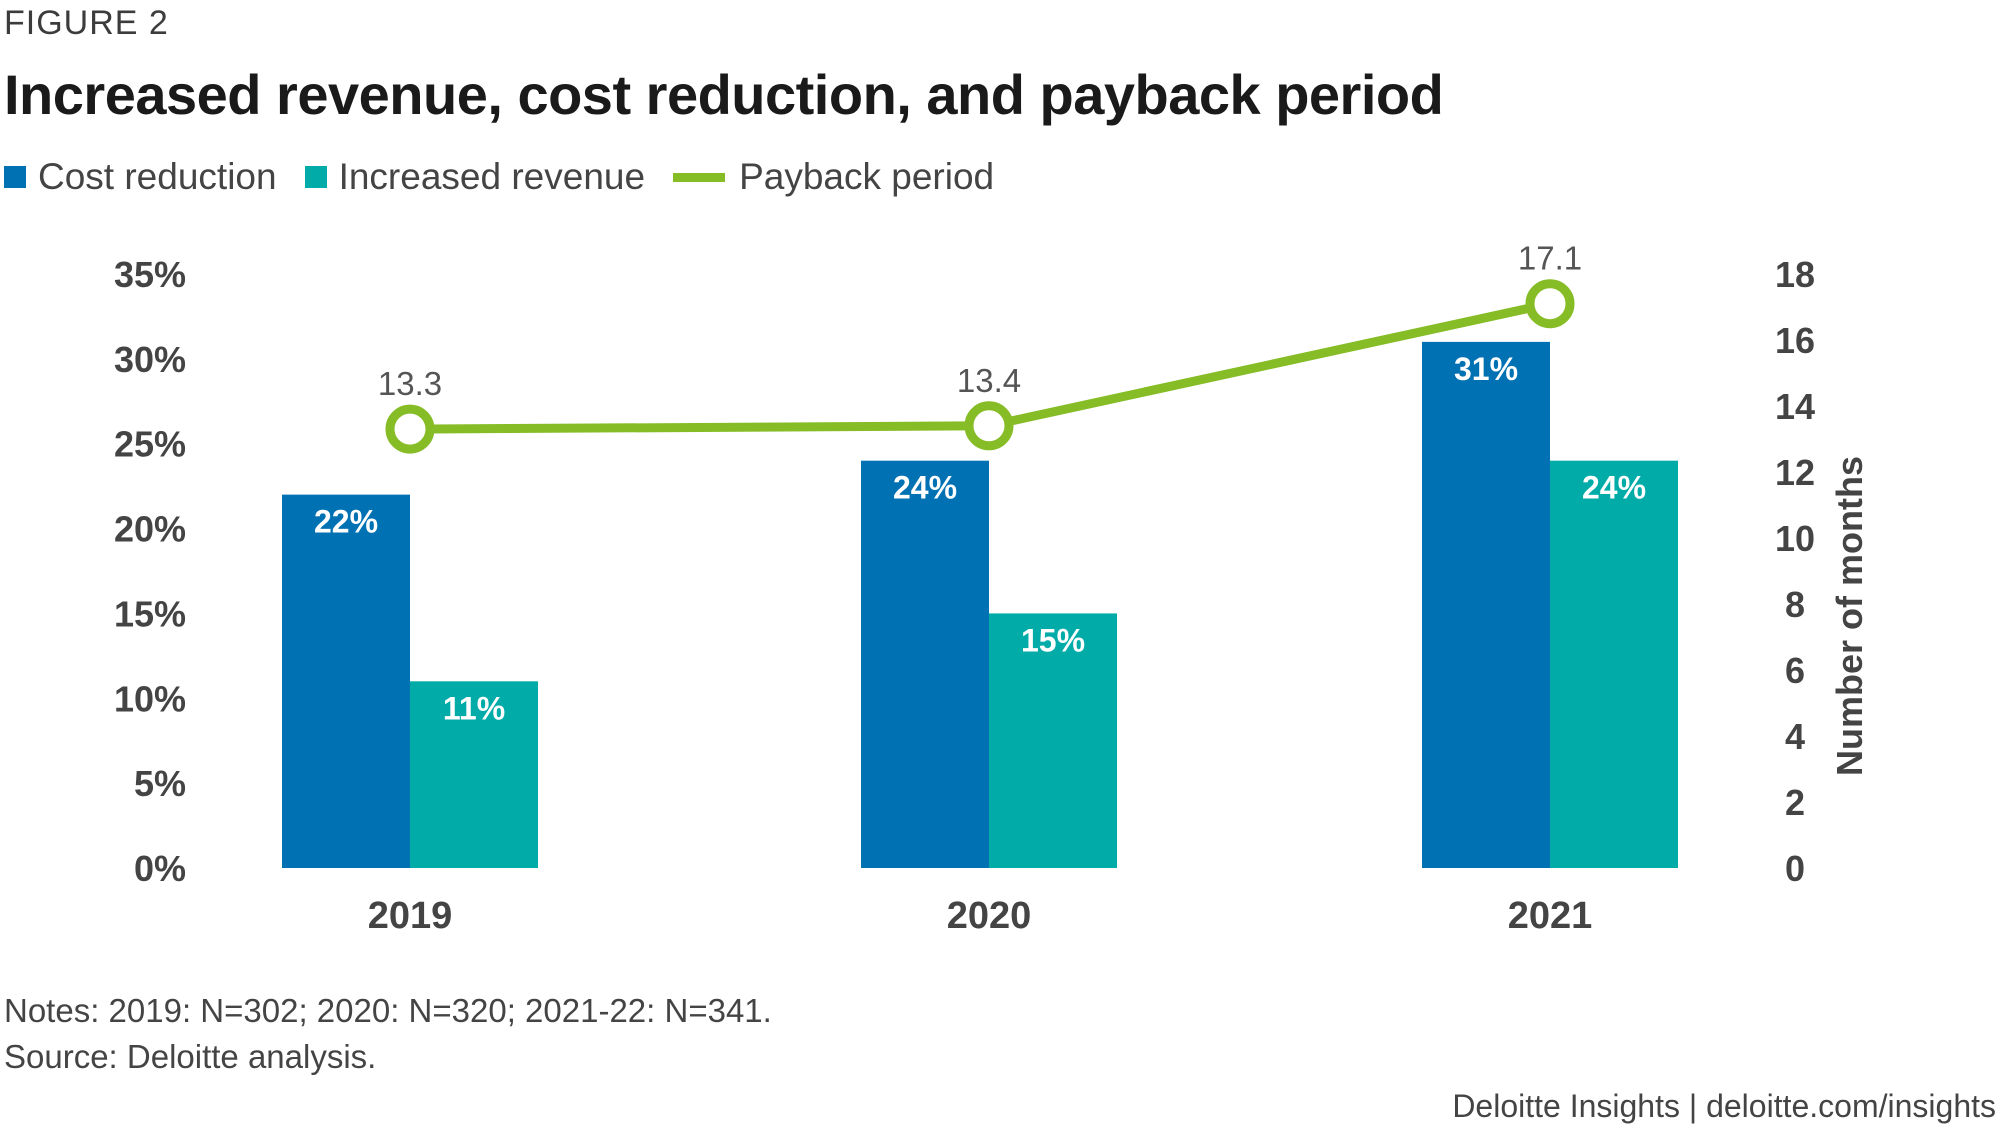  I want to click on legend-label-increased-revenue: Increased revenue, so click(492, 176).